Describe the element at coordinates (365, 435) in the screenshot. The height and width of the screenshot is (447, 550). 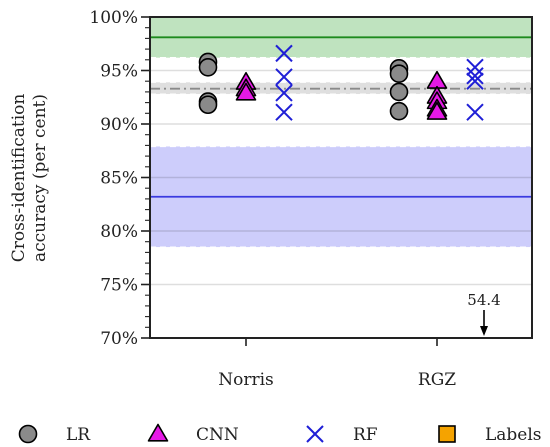
I see `legend-label-rf: RF` at that location.